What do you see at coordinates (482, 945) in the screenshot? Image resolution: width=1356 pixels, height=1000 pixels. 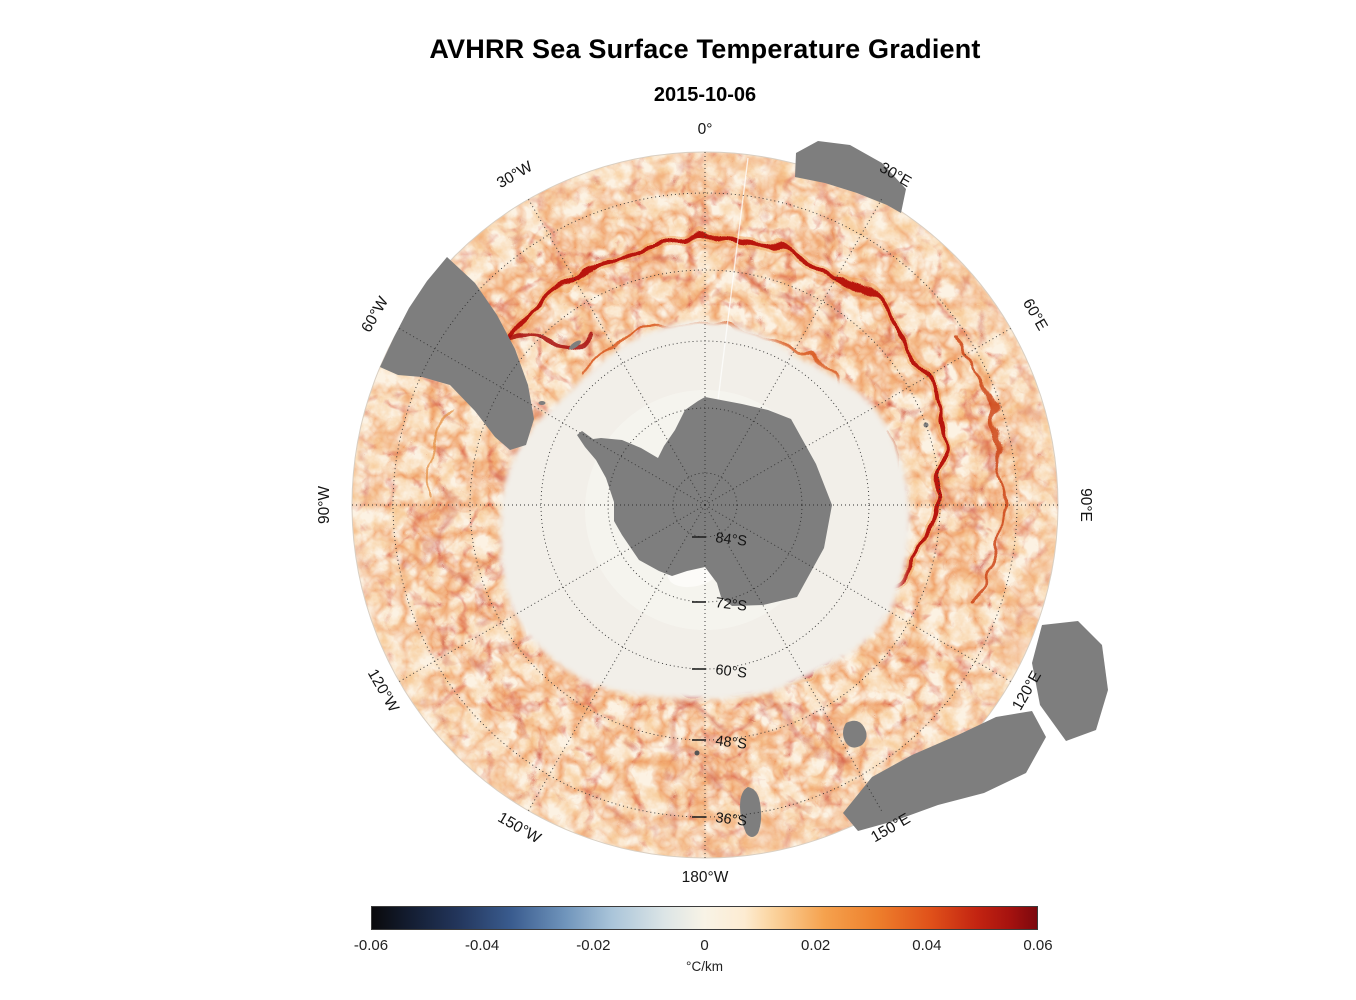 I see `colorbar-tick-label: -0.04` at bounding box center [482, 945].